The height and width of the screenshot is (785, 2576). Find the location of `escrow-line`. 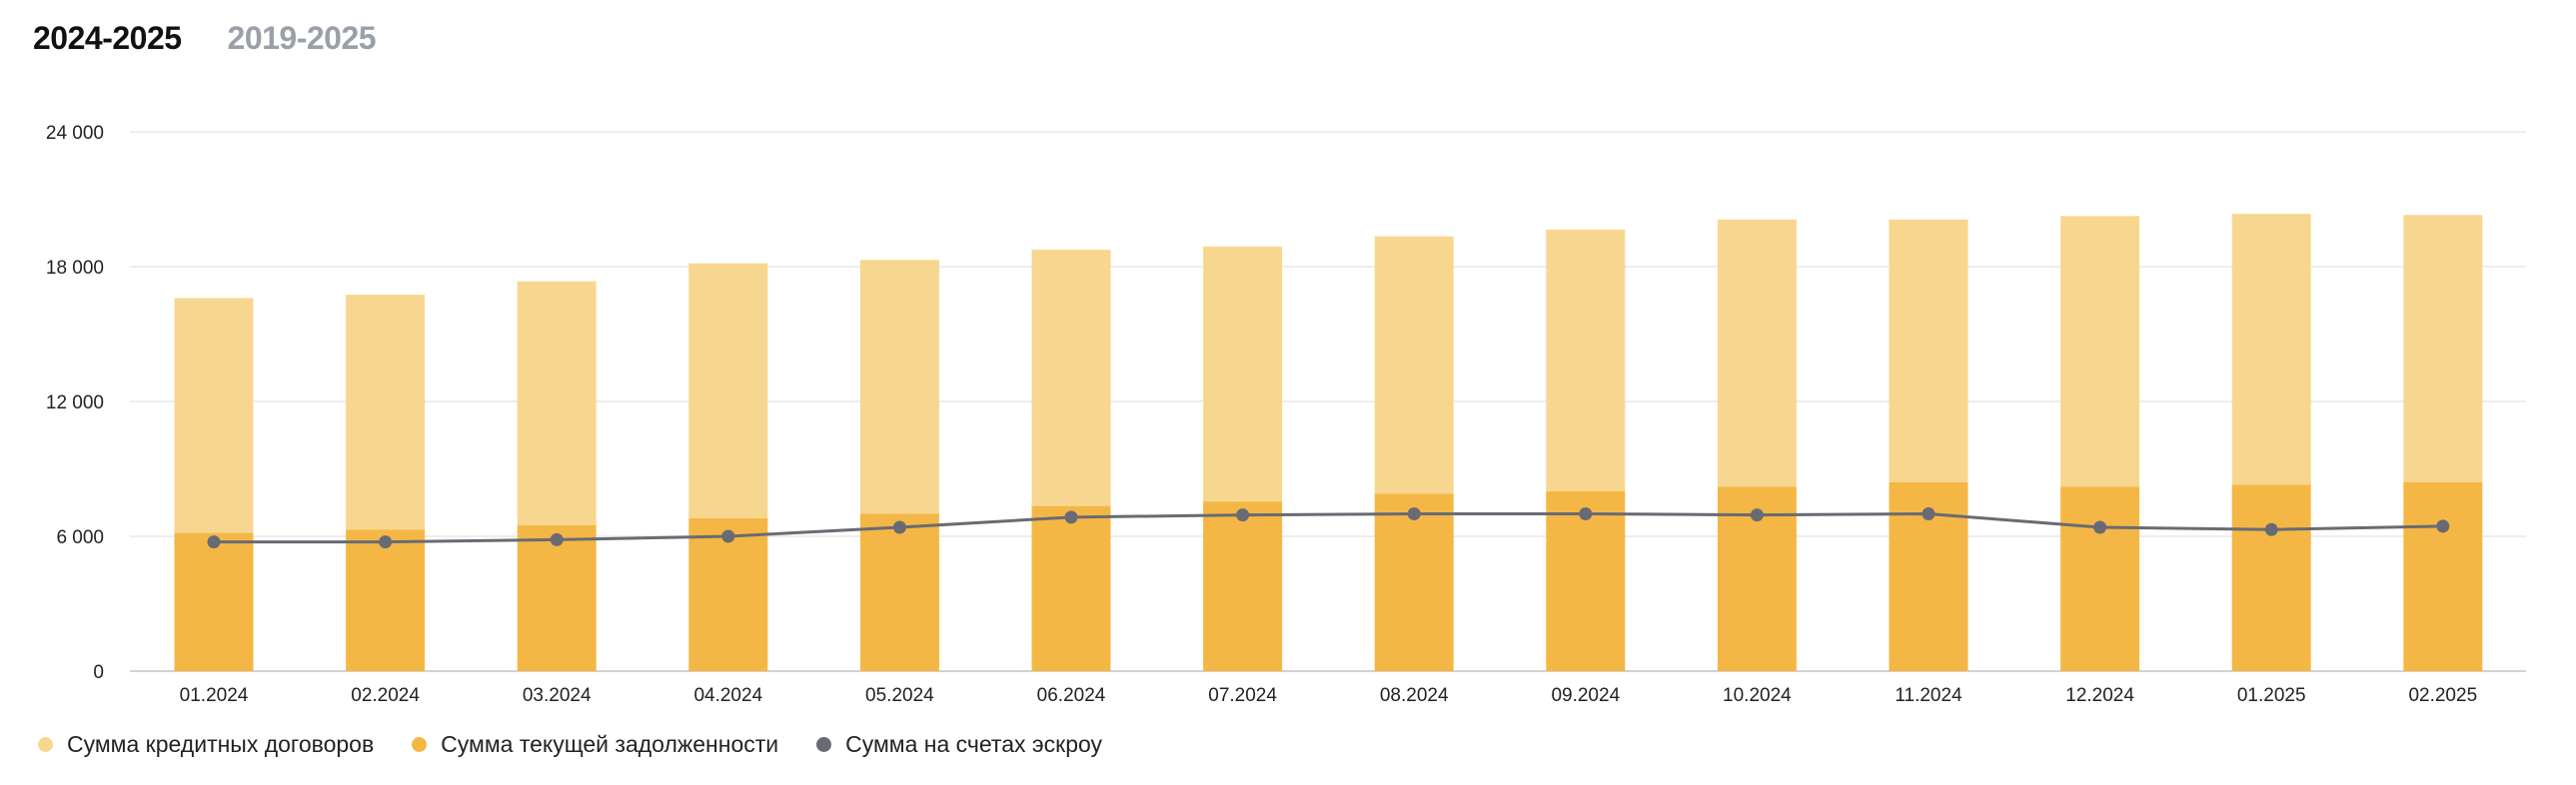

escrow-line is located at coordinates (1328, 528).